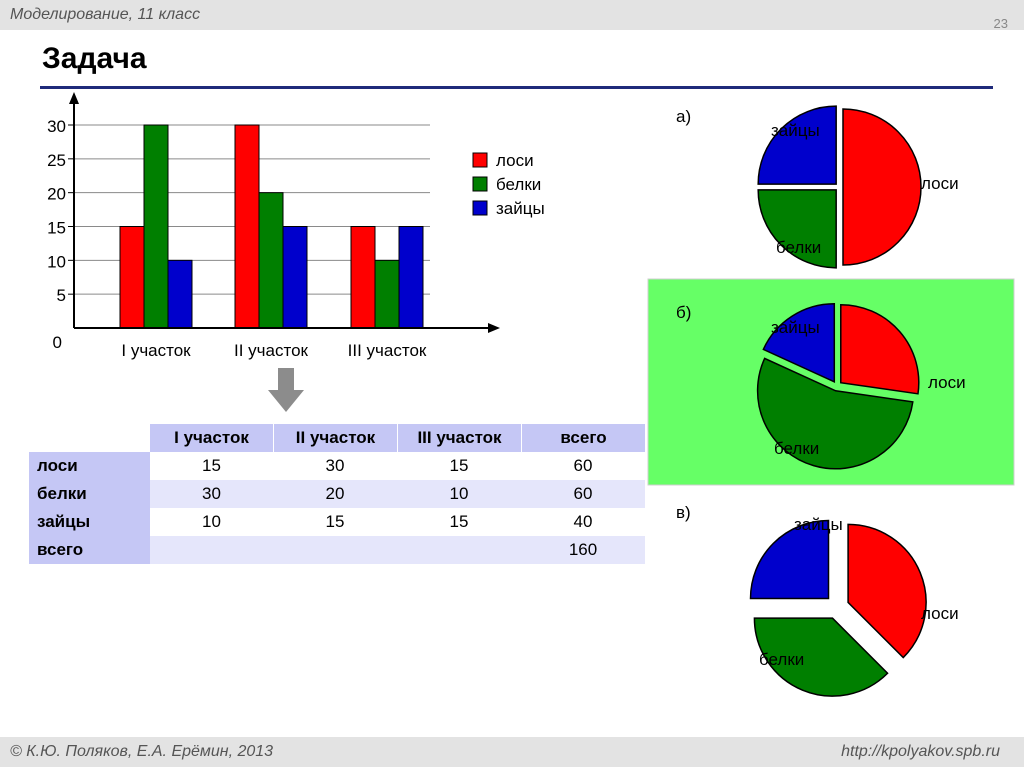 This screenshot has width=1024, height=767. What do you see at coordinates (583, 522) in the screenshot?
I see `table-cell: 40` at bounding box center [583, 522].